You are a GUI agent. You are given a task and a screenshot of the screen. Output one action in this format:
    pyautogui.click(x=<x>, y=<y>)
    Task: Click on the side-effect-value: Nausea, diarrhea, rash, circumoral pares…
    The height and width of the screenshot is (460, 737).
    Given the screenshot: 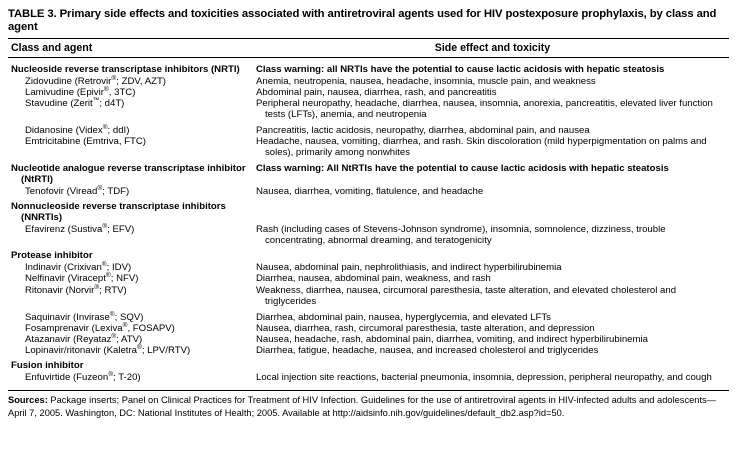 What is the action you would take?
    pyautogui.click(x=425, y=328)
    